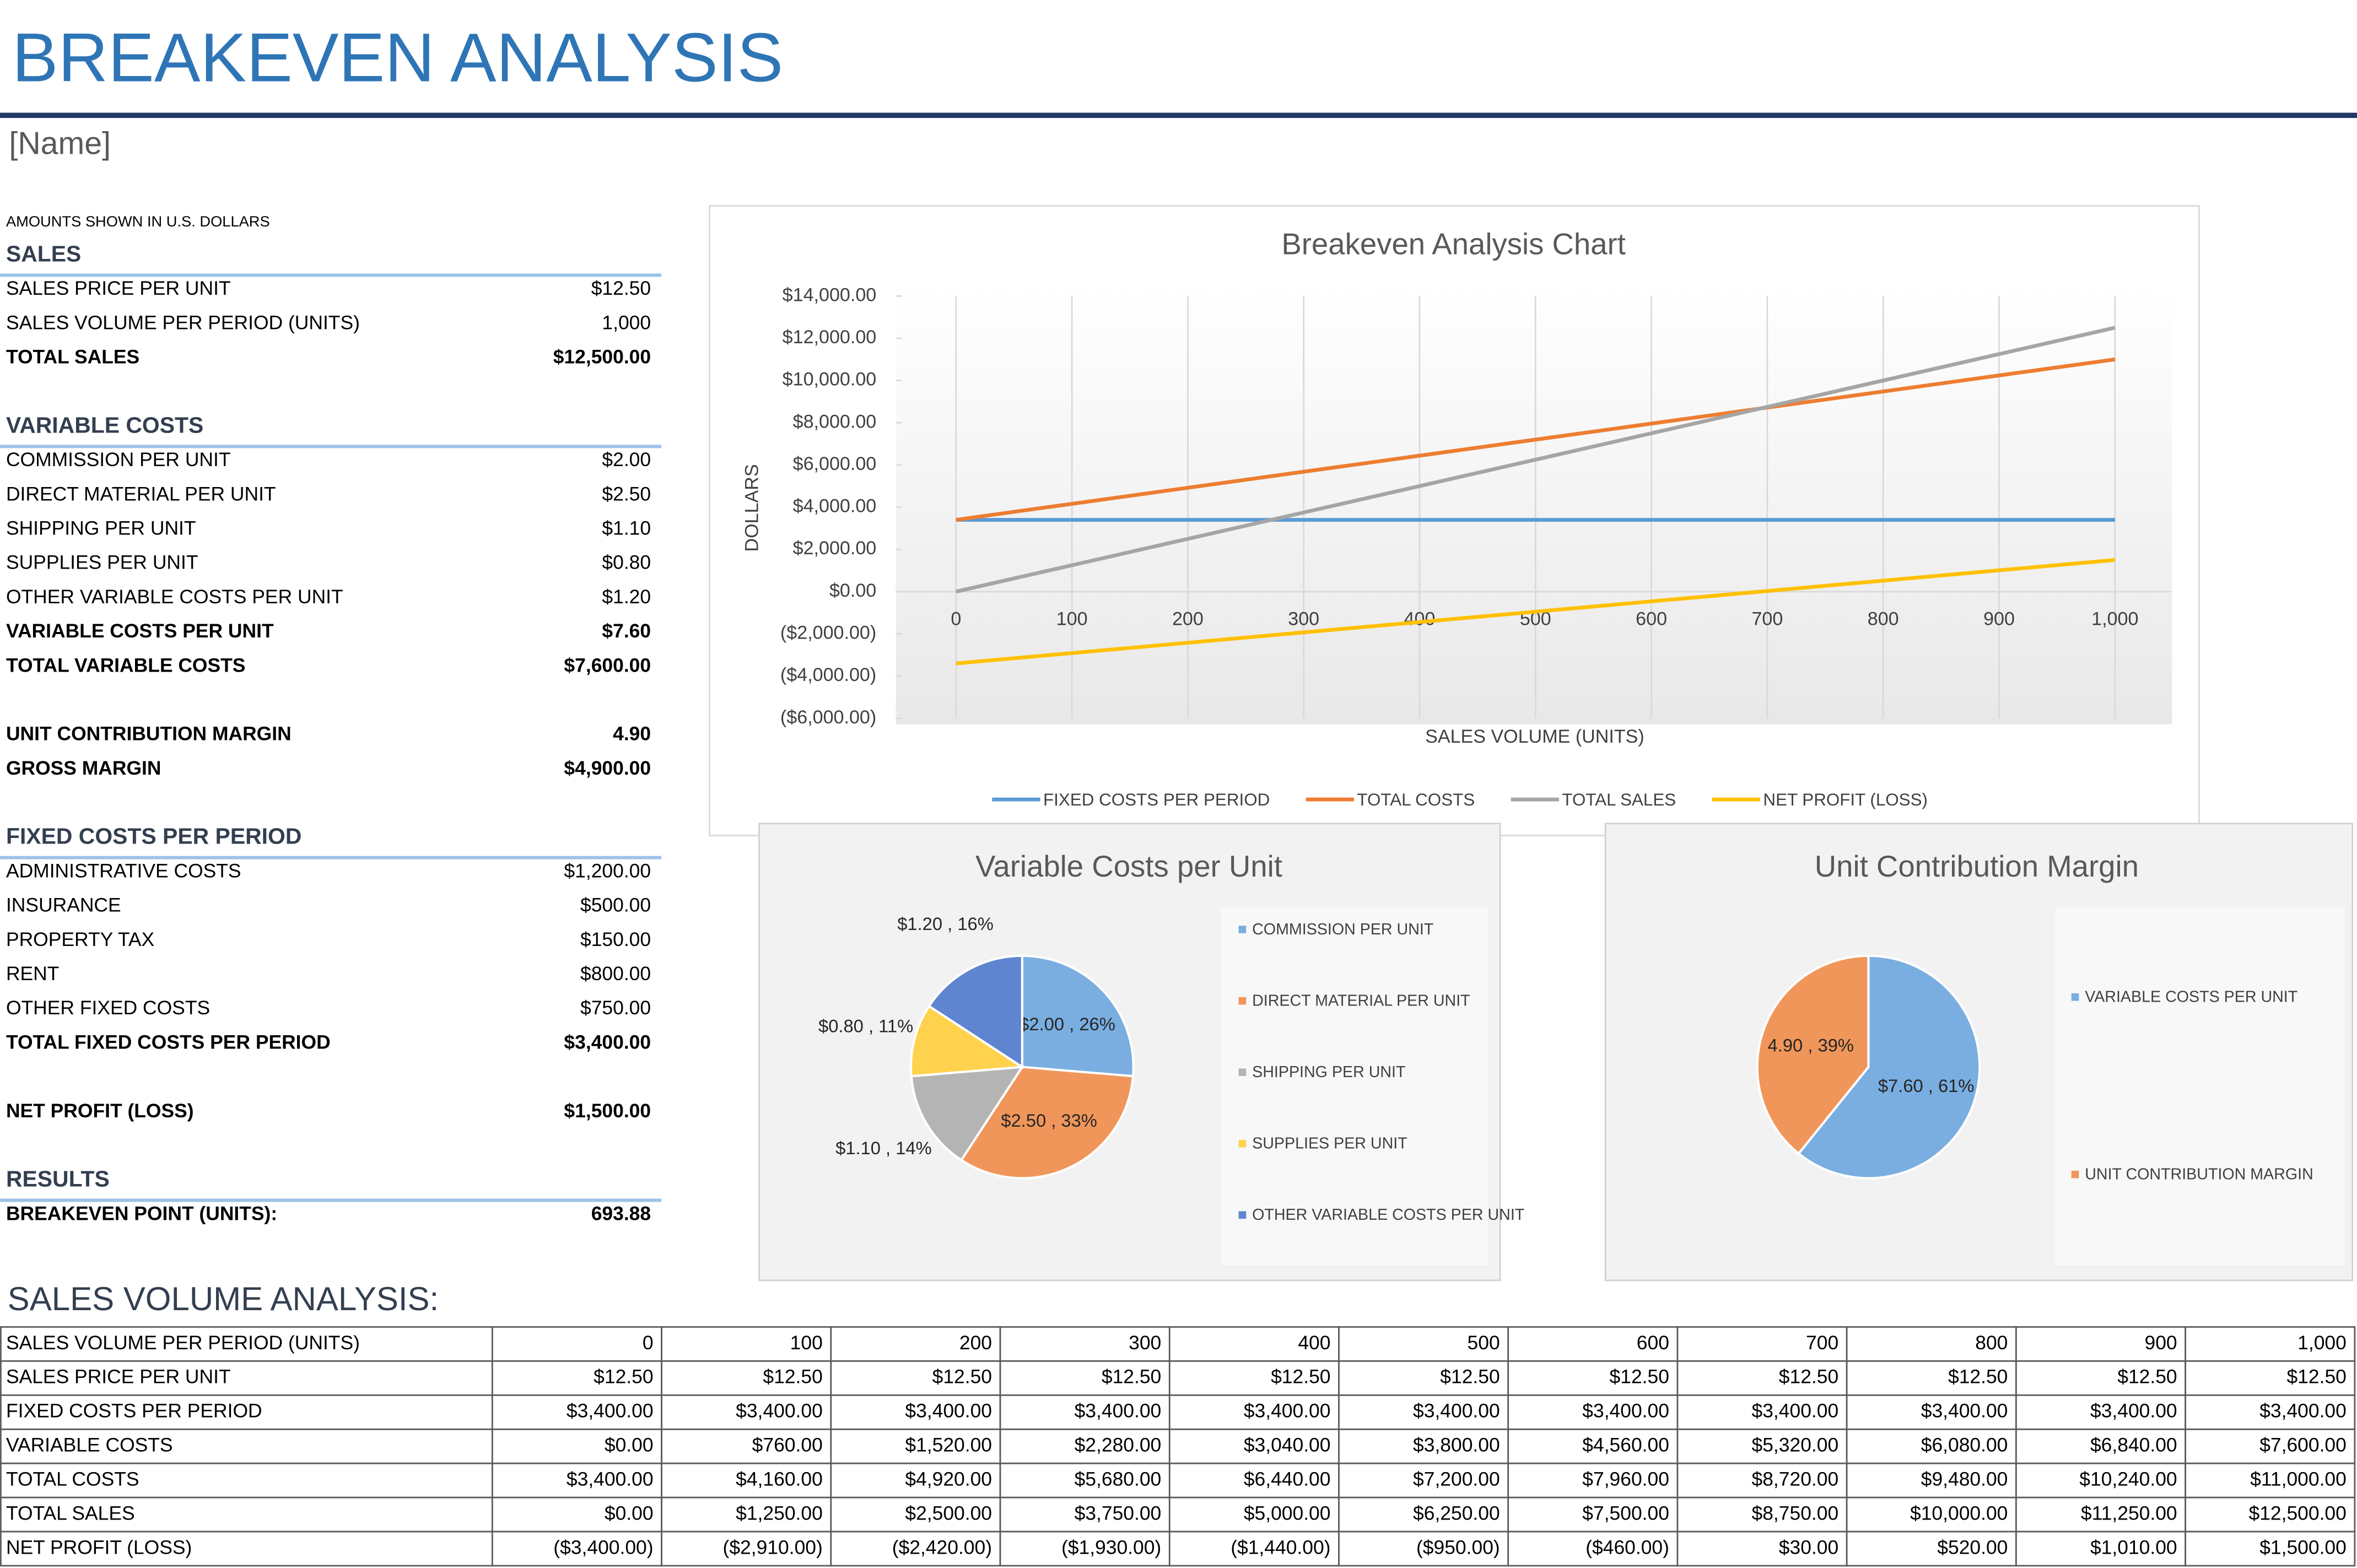 The image size is (2357, 1568). Describe the element at coordinates (153, 837) in the screenshot. I see `section-title: FIXED COSTS PER PERIOD` at that location.